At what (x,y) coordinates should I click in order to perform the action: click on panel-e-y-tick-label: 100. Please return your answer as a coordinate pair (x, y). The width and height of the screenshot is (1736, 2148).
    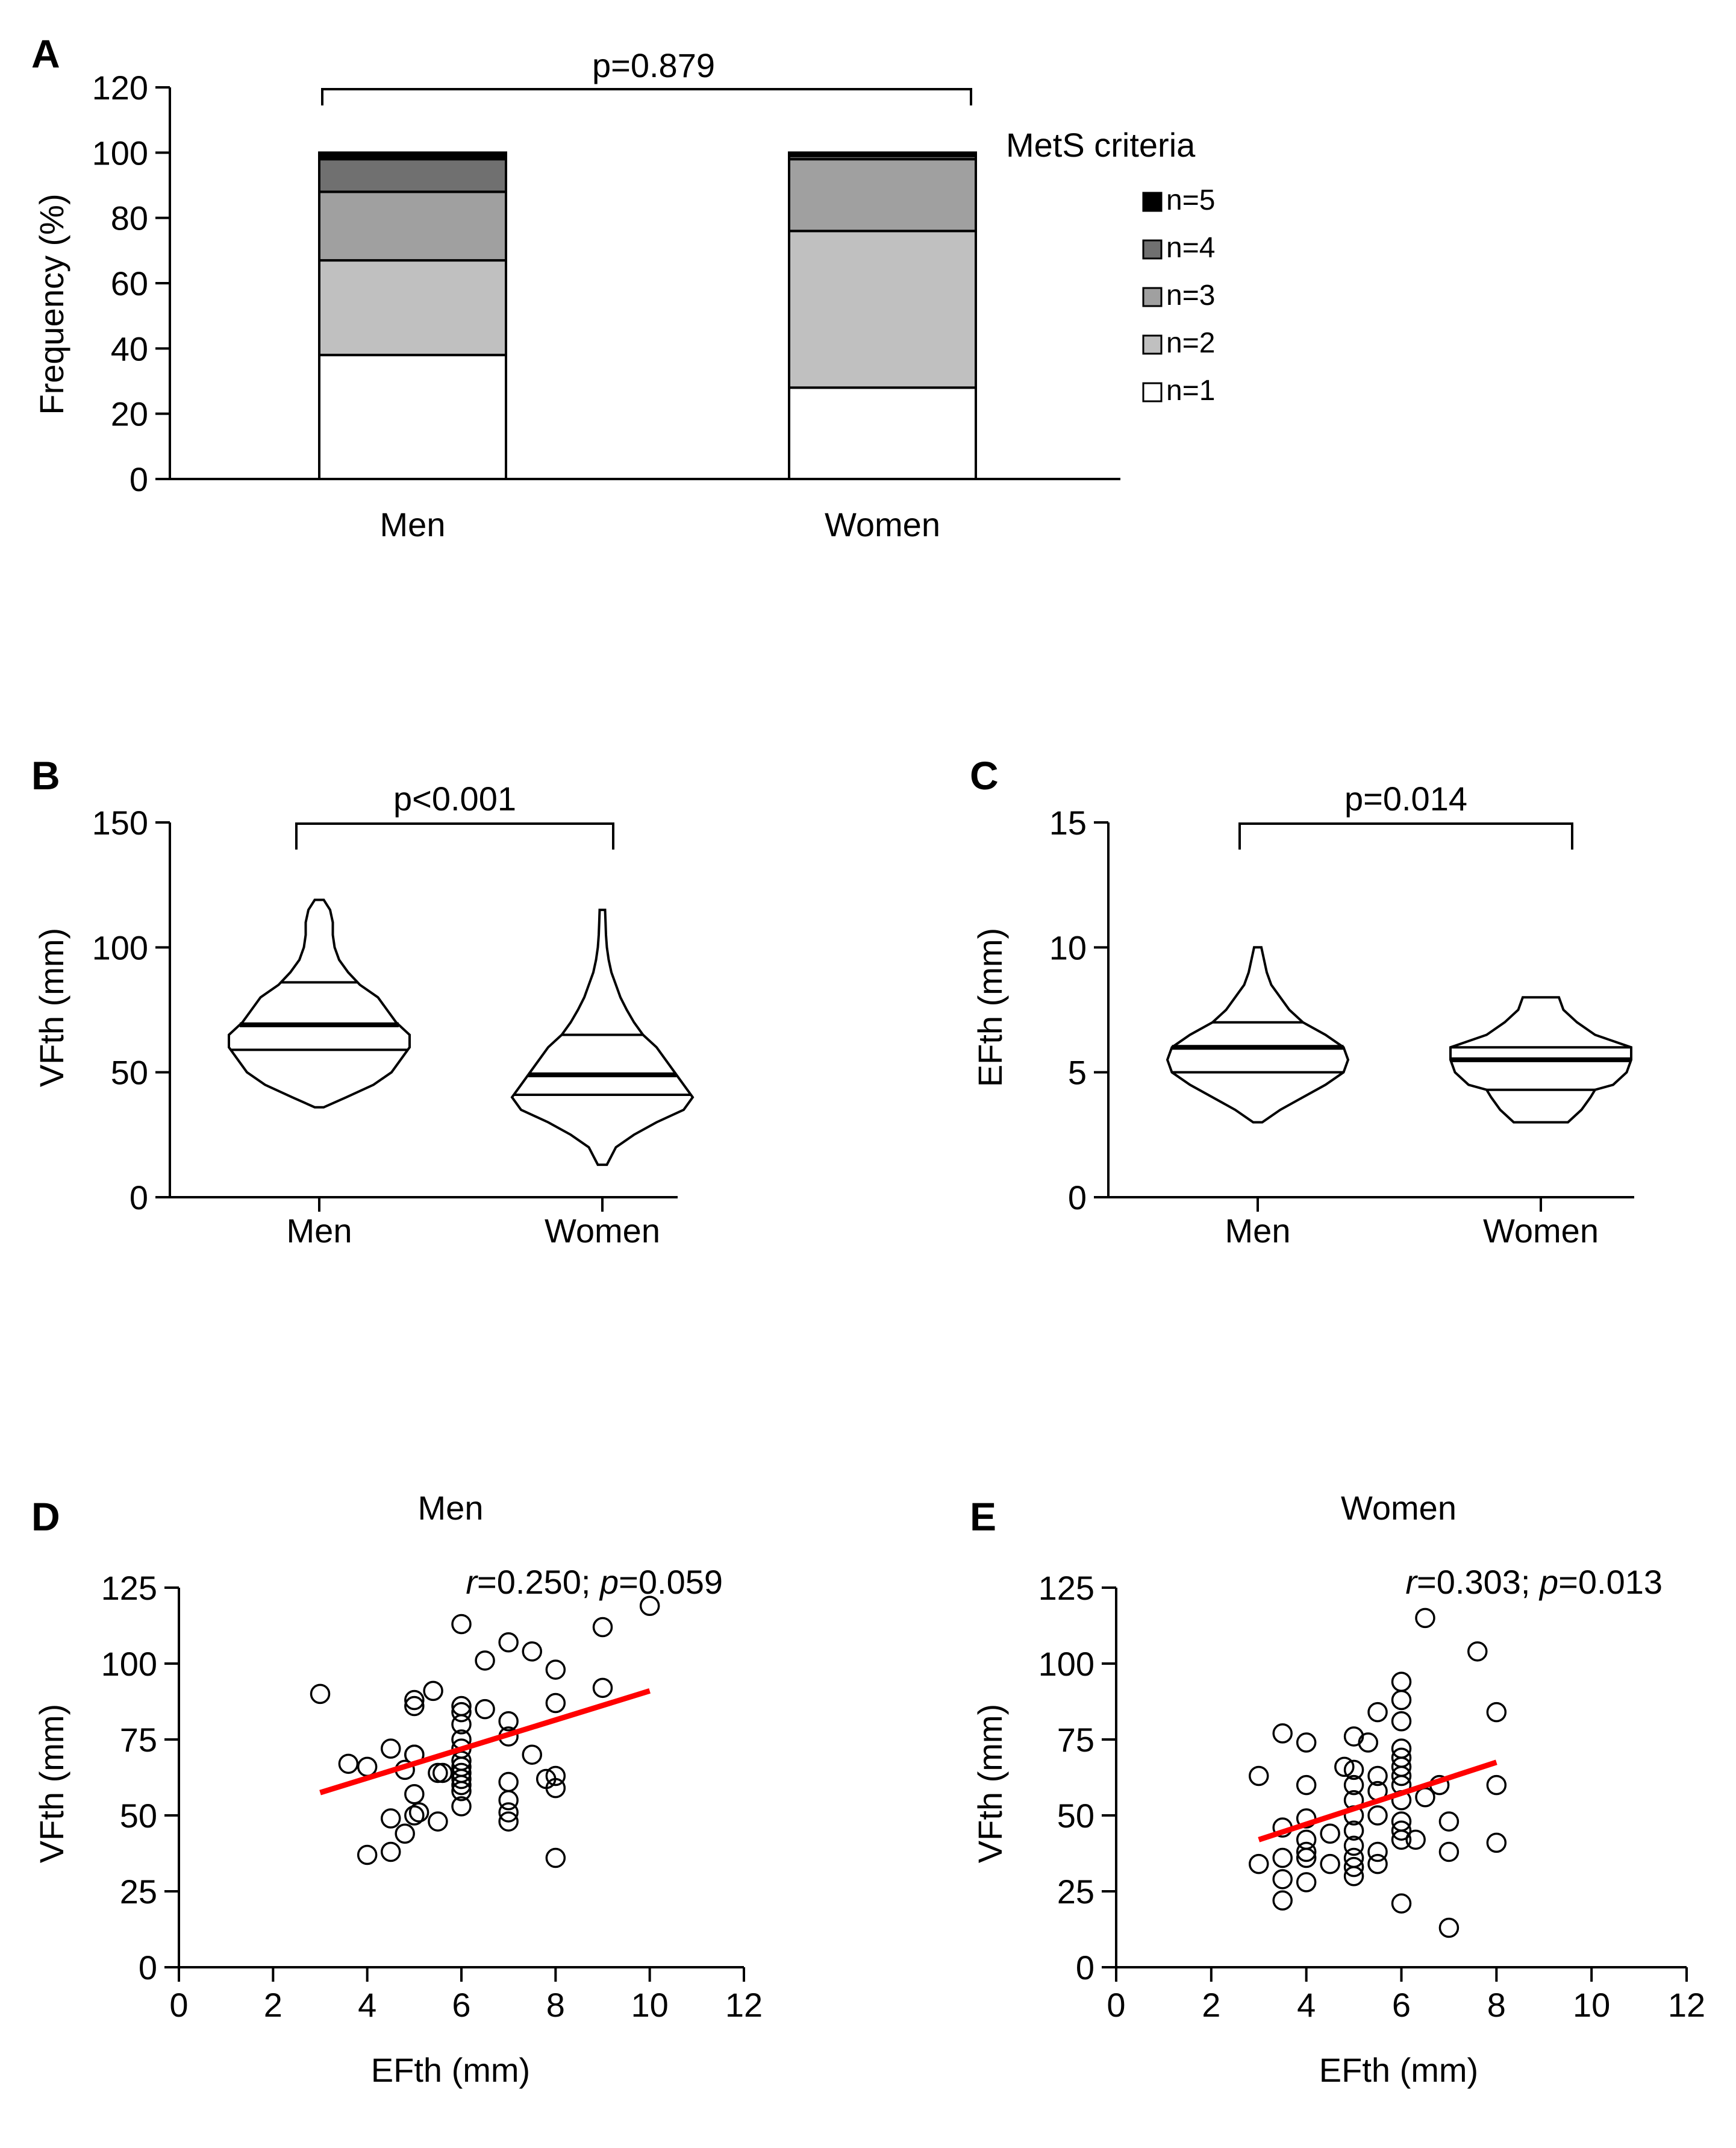
    Looking at the image, I should click on (1066, 1664).